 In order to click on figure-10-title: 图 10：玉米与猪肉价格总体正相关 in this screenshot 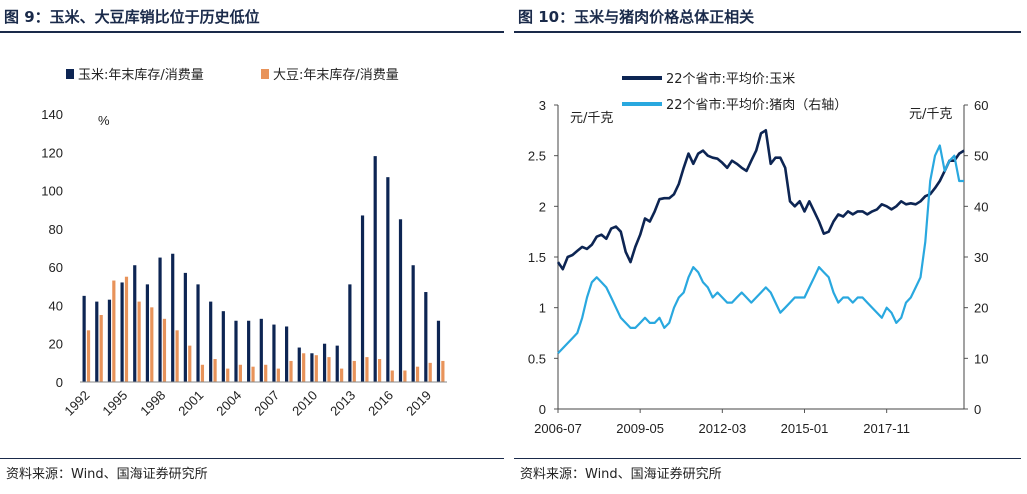, I will do `click(636, 17)`.